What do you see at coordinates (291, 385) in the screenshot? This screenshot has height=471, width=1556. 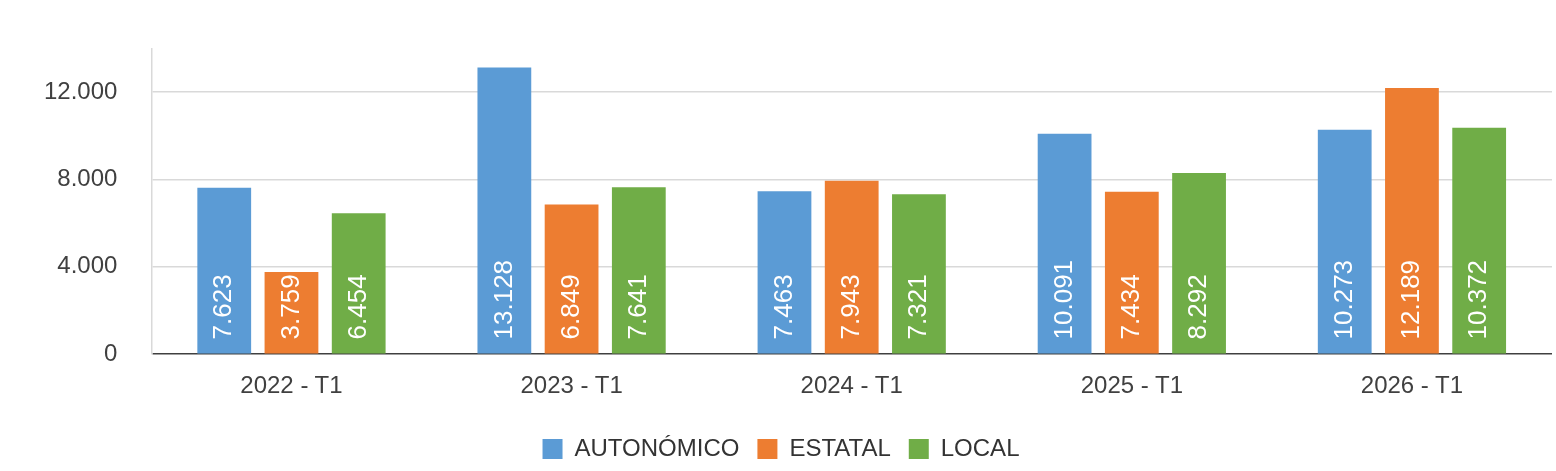 I see `x-tick-label: 2022 - T1` at bounding box center [291, 385].